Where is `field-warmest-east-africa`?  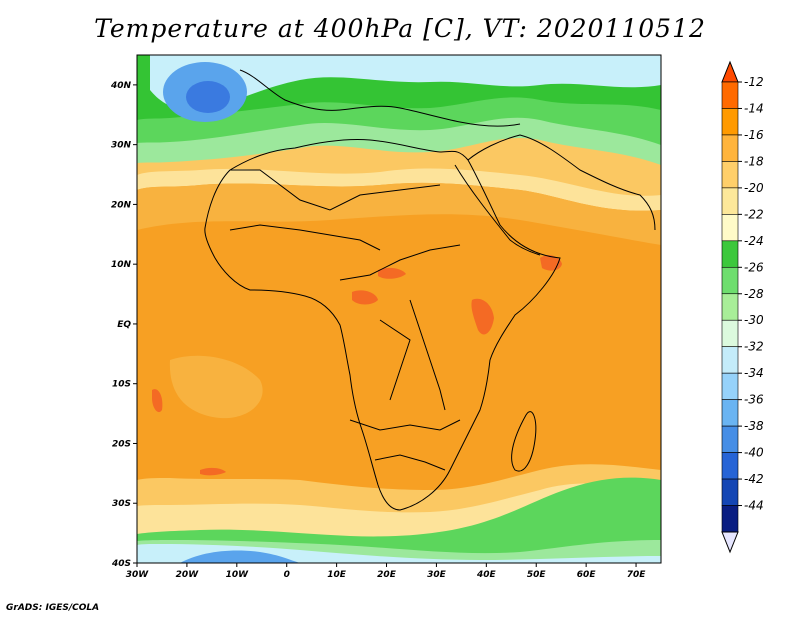
field-warmest-east-africa is located at coordinates (482, 316).